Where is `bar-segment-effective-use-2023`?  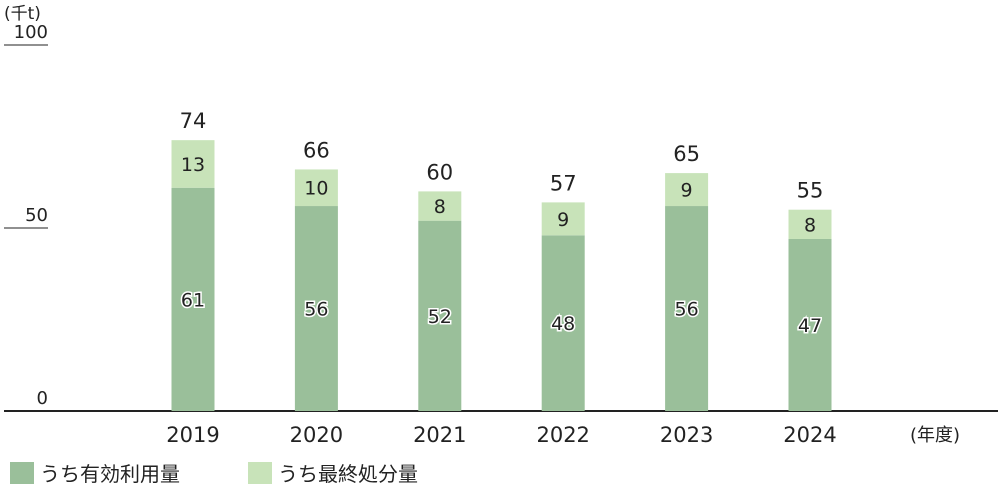
bar-segment-effective-use-2023 is located at coordinates (687, 308).